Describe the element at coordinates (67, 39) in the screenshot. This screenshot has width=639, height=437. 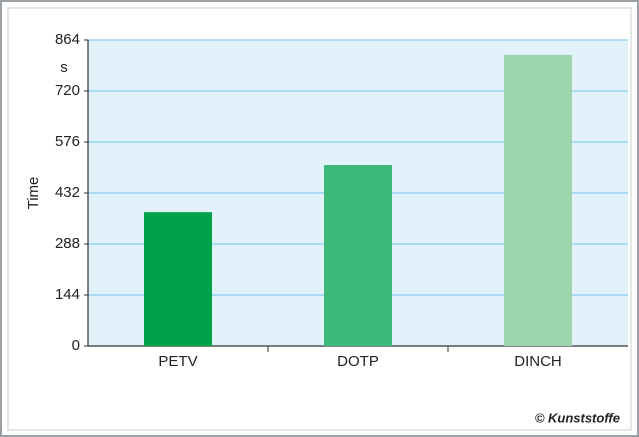
I see `y-tick-label: 864` at that location.